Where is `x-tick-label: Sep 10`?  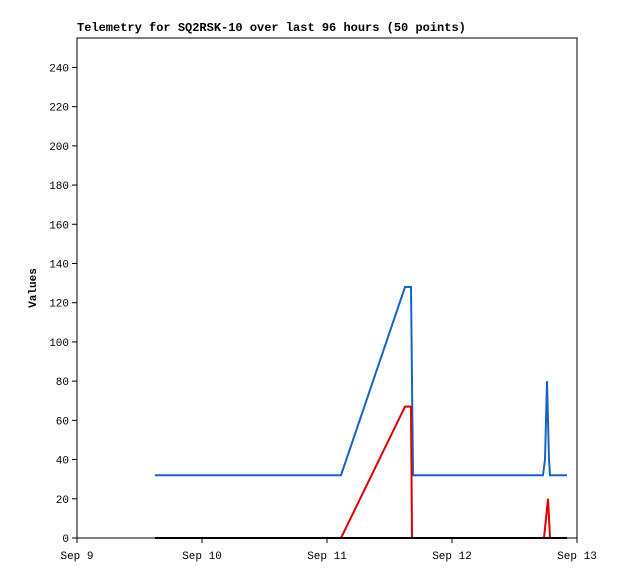
x-tick-label: Sep 10 is located at coordinates (202, 557).